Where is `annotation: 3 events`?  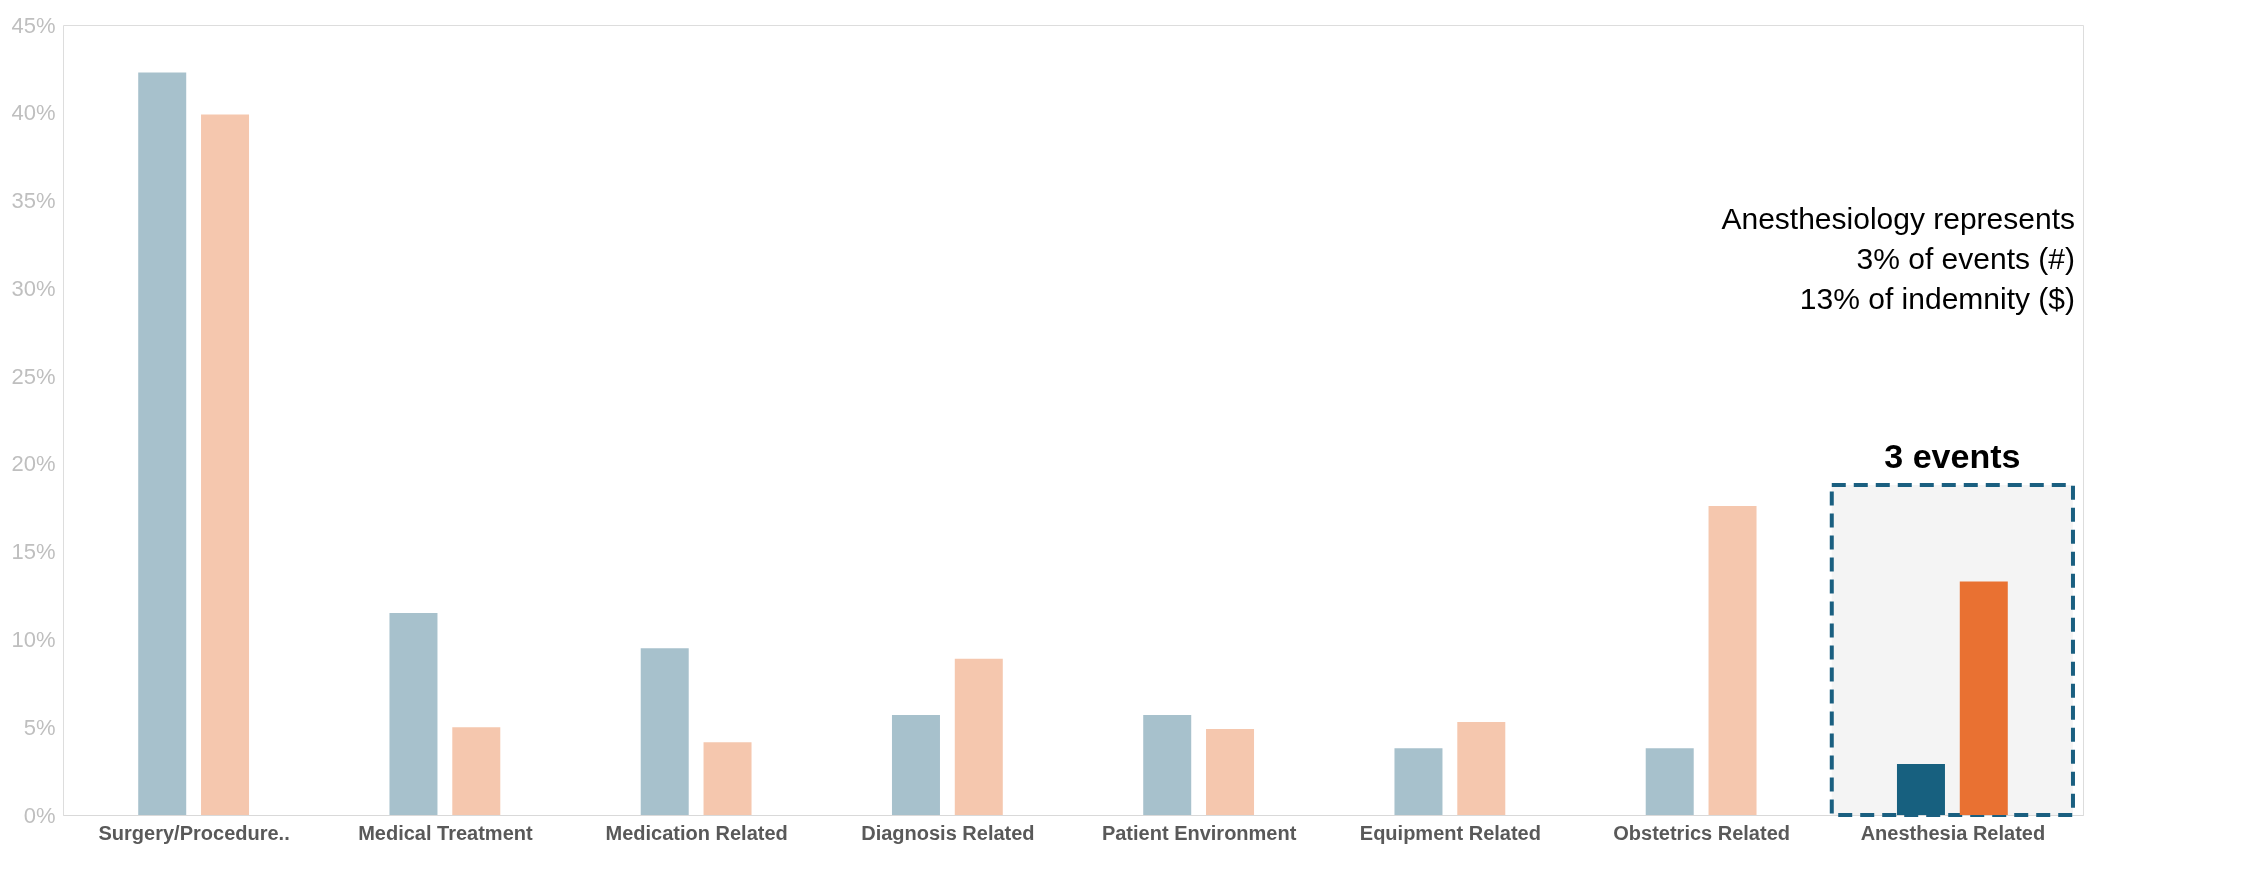 annotation: 3 events is located at coordinates (1952, 455).